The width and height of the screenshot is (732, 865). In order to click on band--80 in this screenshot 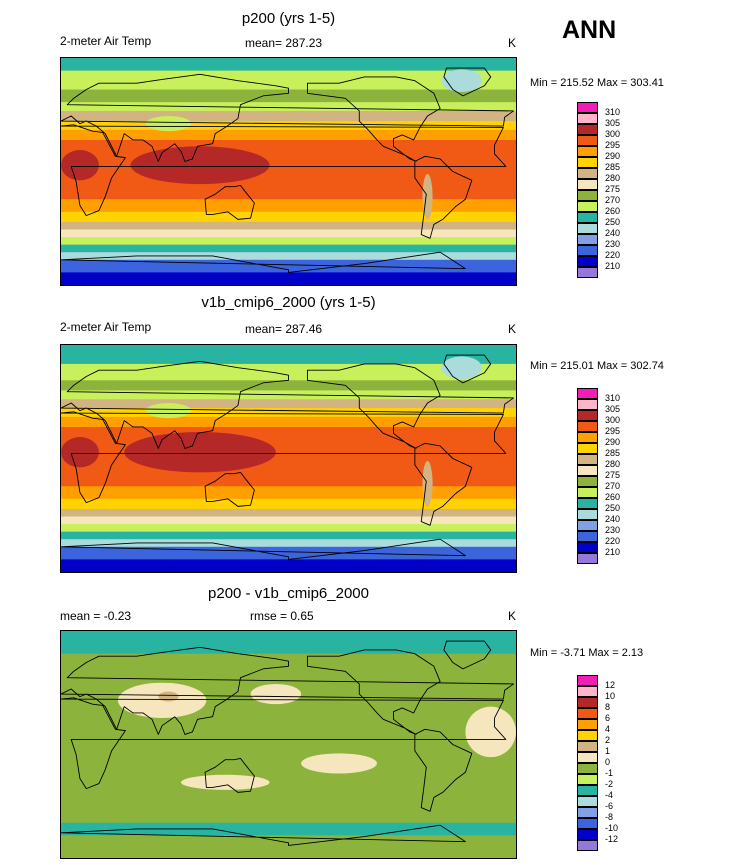, I will do `click(288, 278)`.